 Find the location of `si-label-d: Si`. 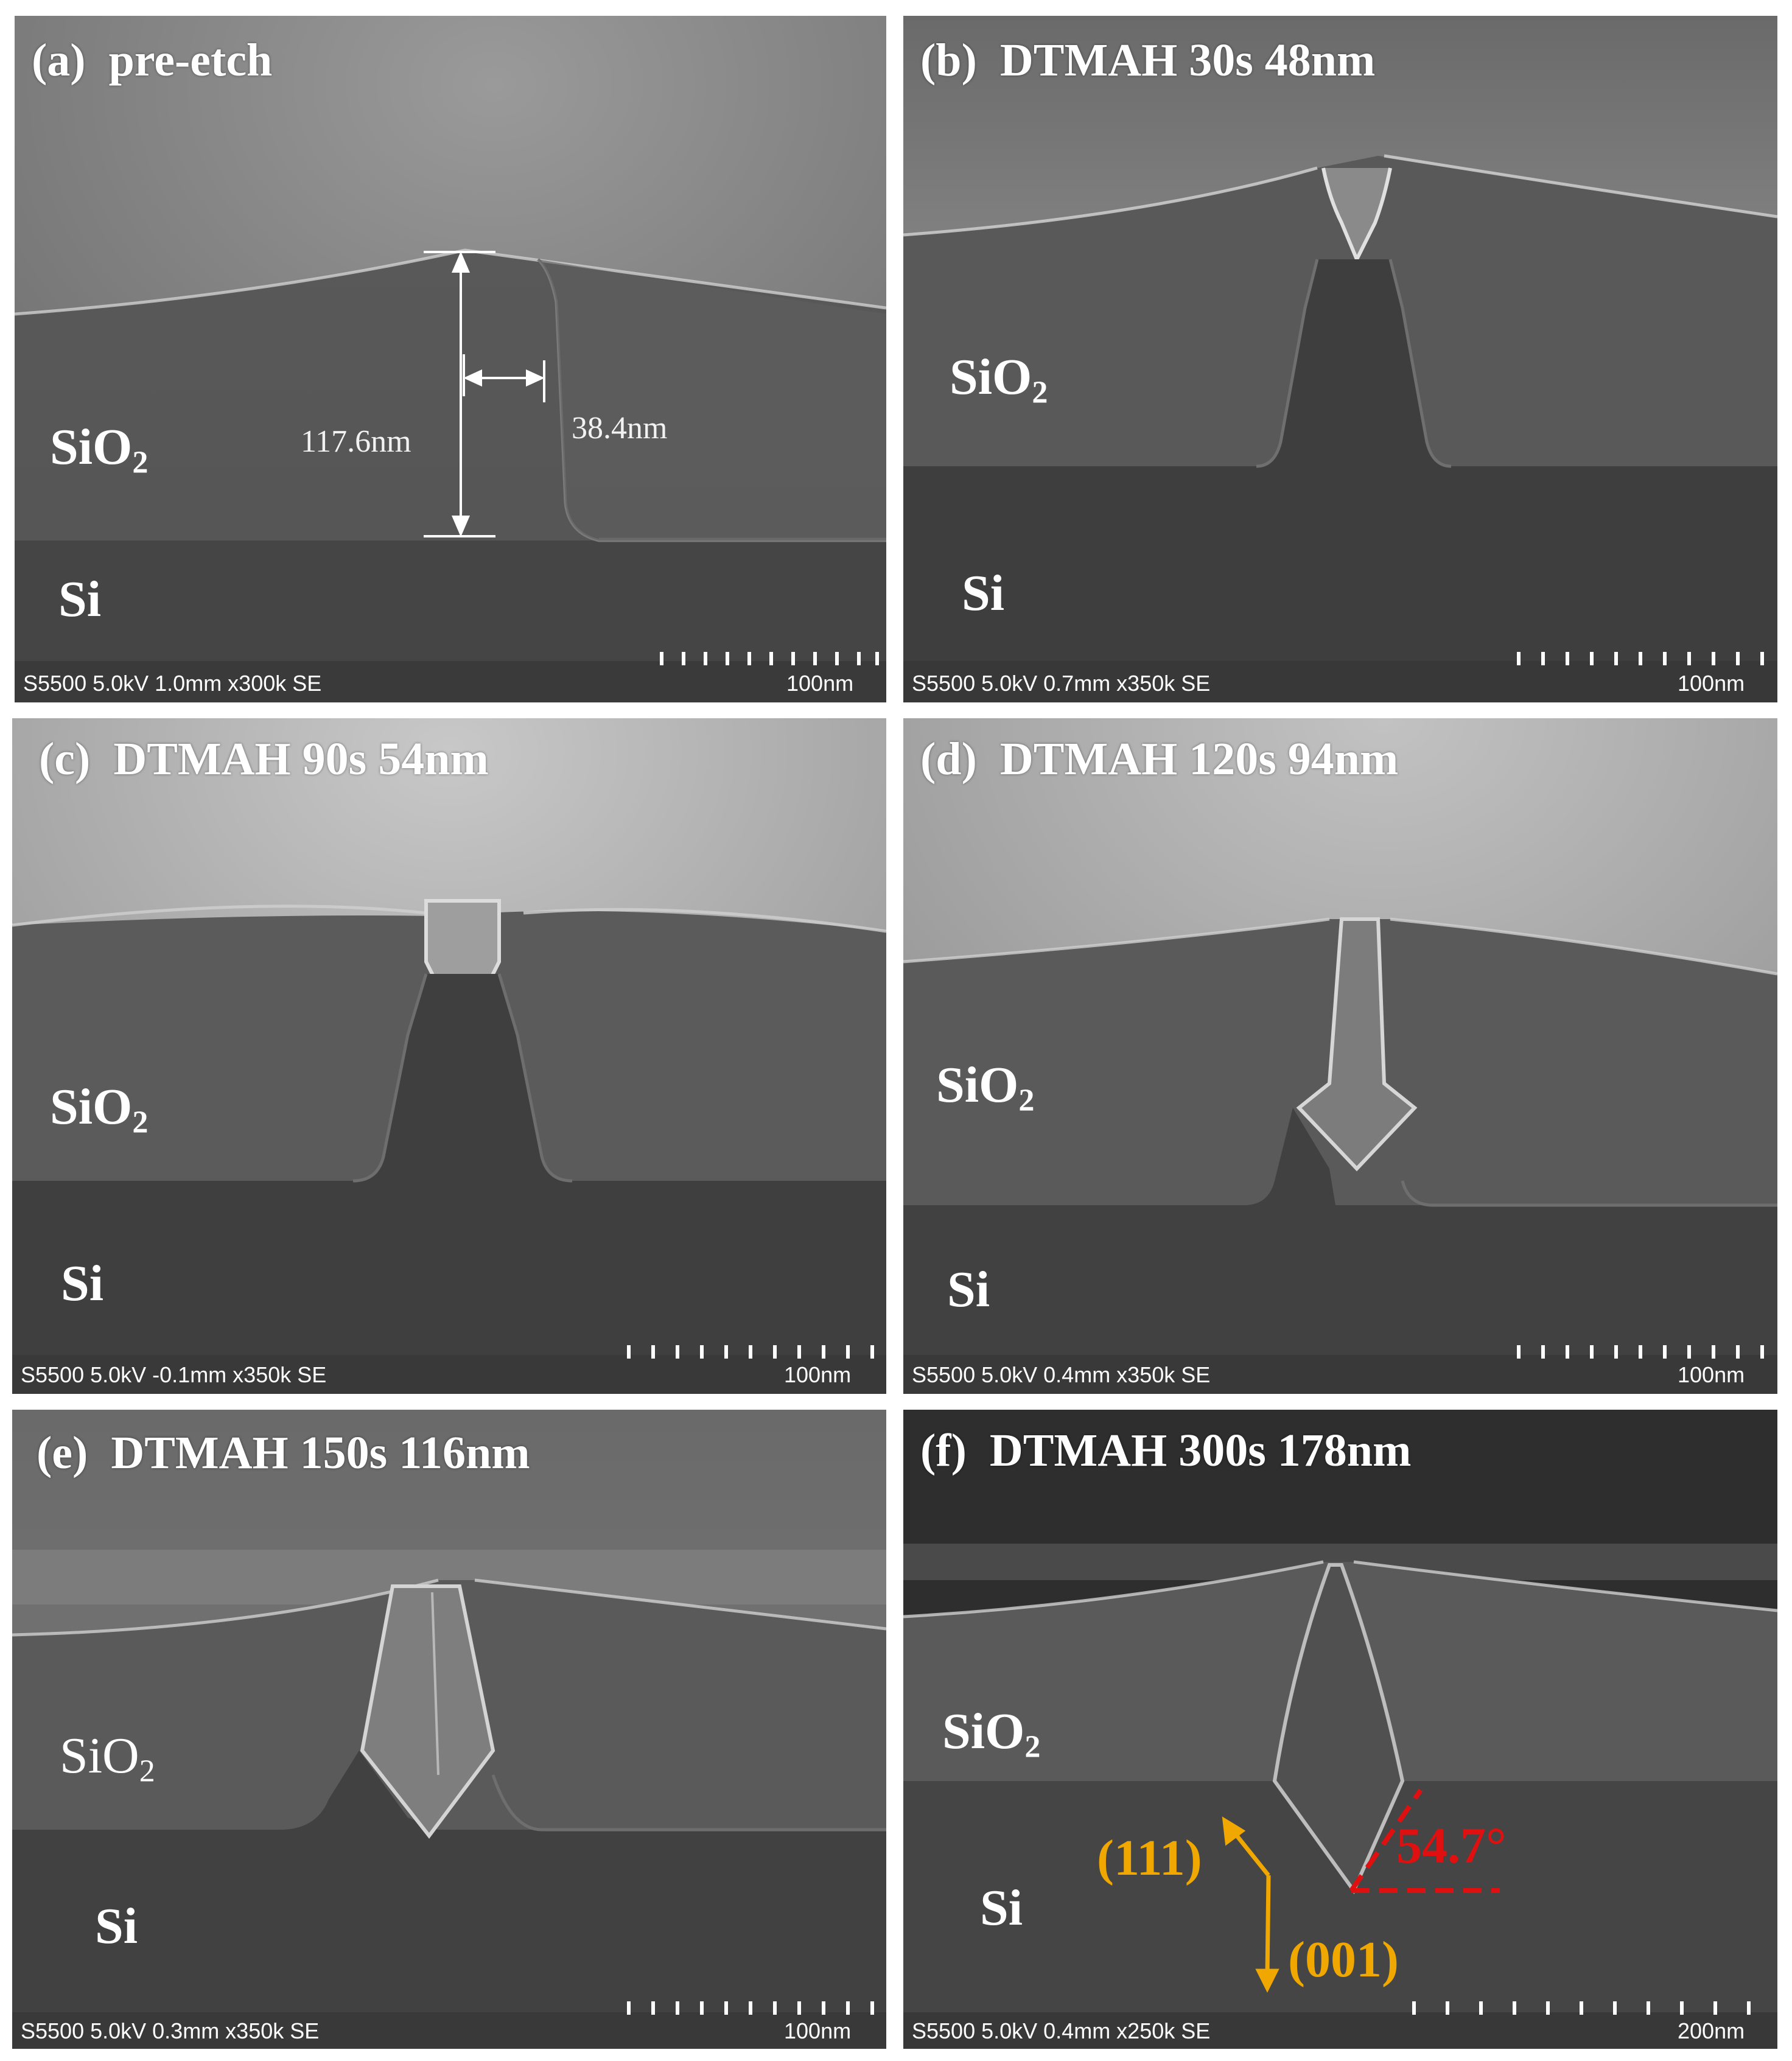

si-label-d: Si is located at coordinates (969, 1290).